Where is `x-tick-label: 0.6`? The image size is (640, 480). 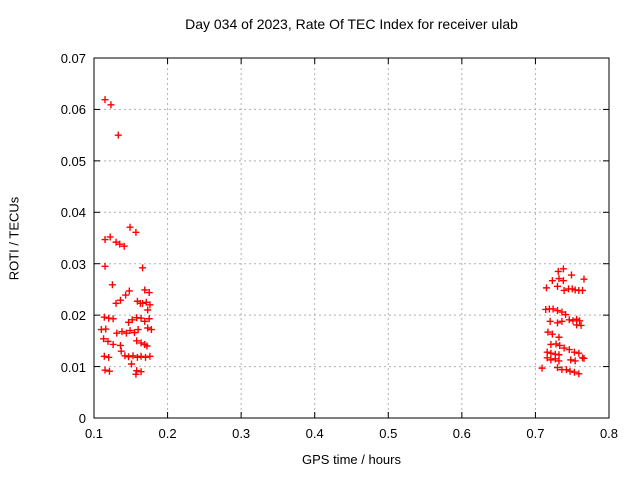
x-tick-label: 0.6 is located at coordinates (461, 433).